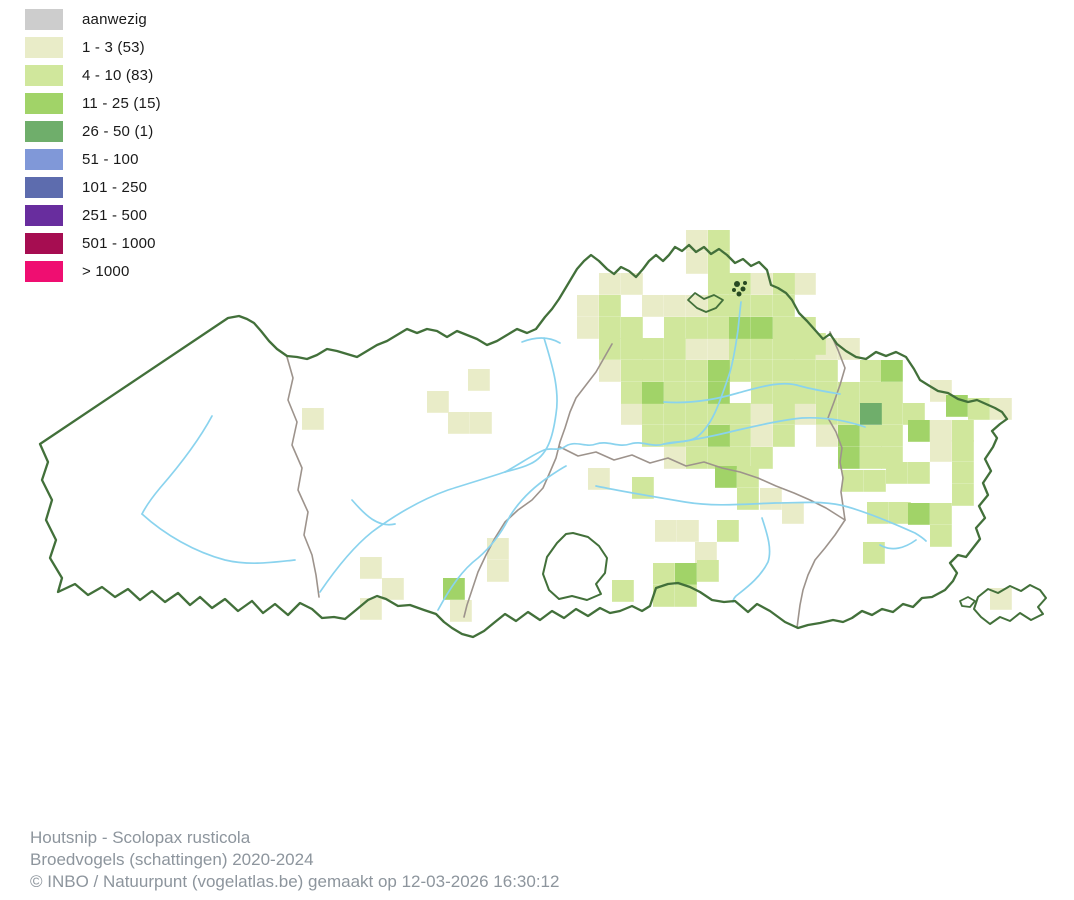 Image resolution: width=1074 pixels, height=900 pixels. I want to click on legend-label: 51 - 100, so click(110, 159).